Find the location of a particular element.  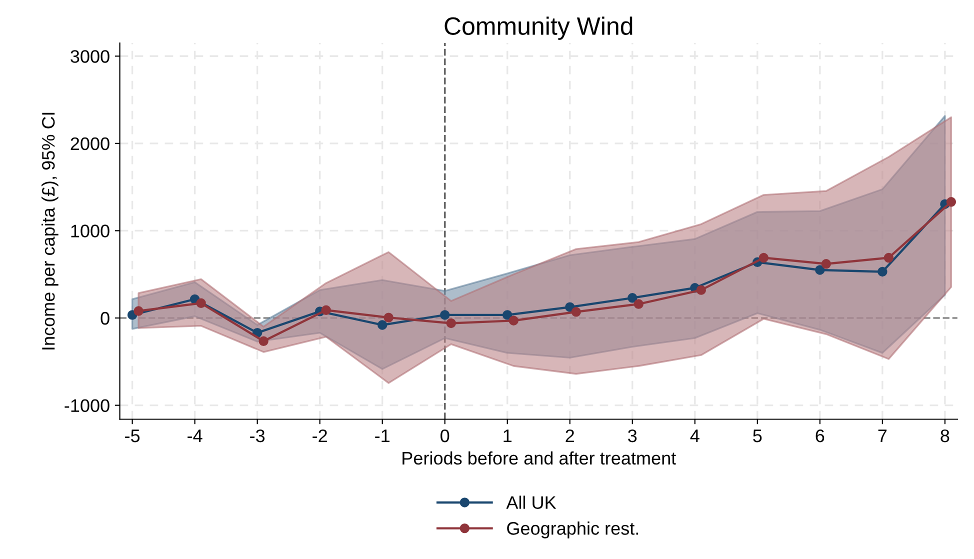

x-axis-title: Periods before and after treatment is located at coordinates (539, 458).